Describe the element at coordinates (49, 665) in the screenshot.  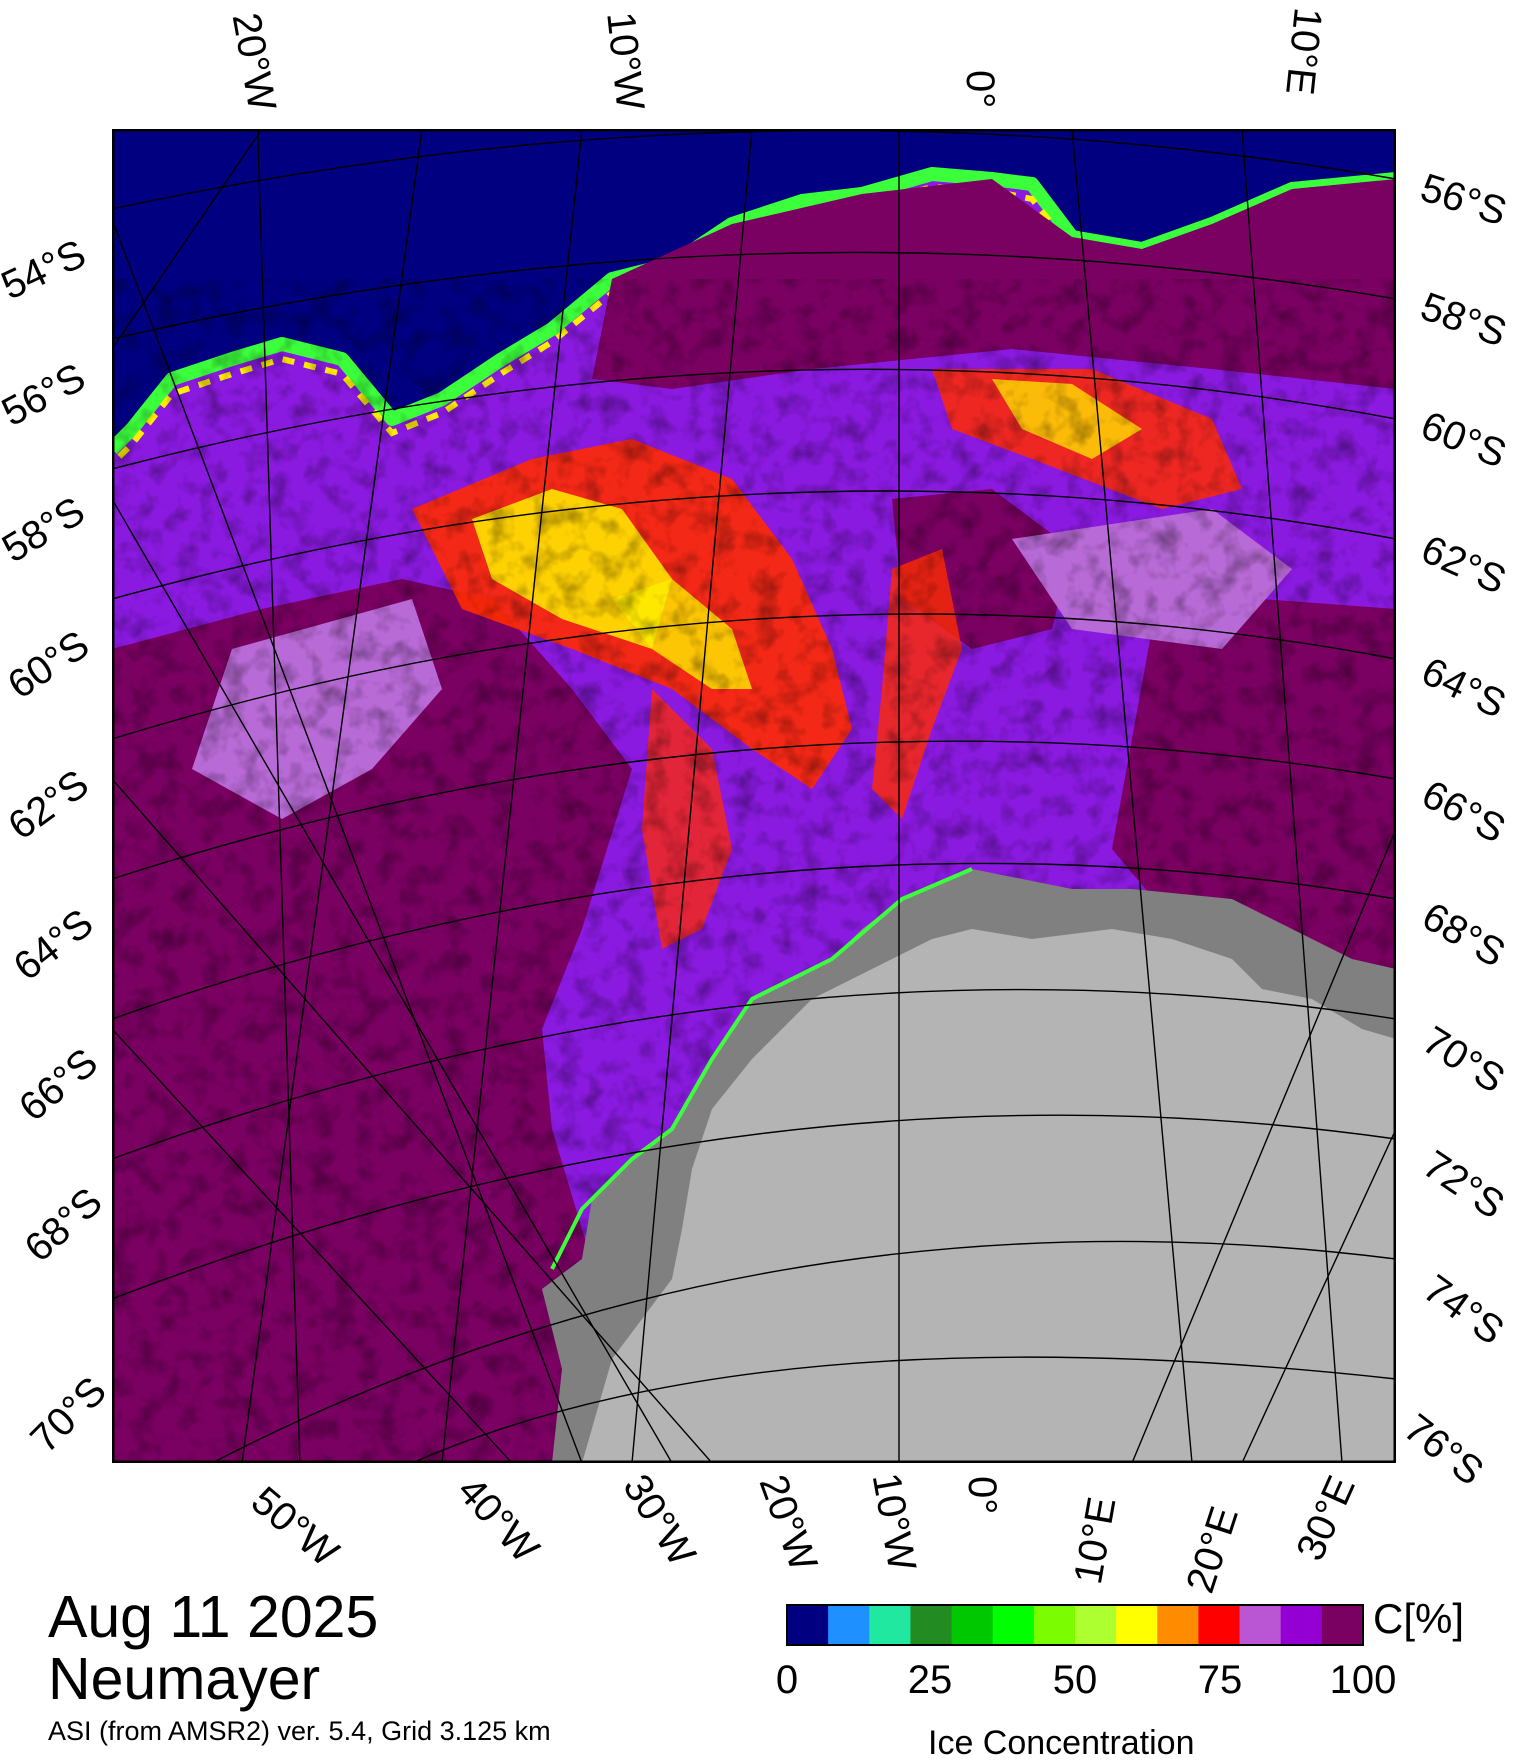
I see `lat-label-left: 60°S` at that location.